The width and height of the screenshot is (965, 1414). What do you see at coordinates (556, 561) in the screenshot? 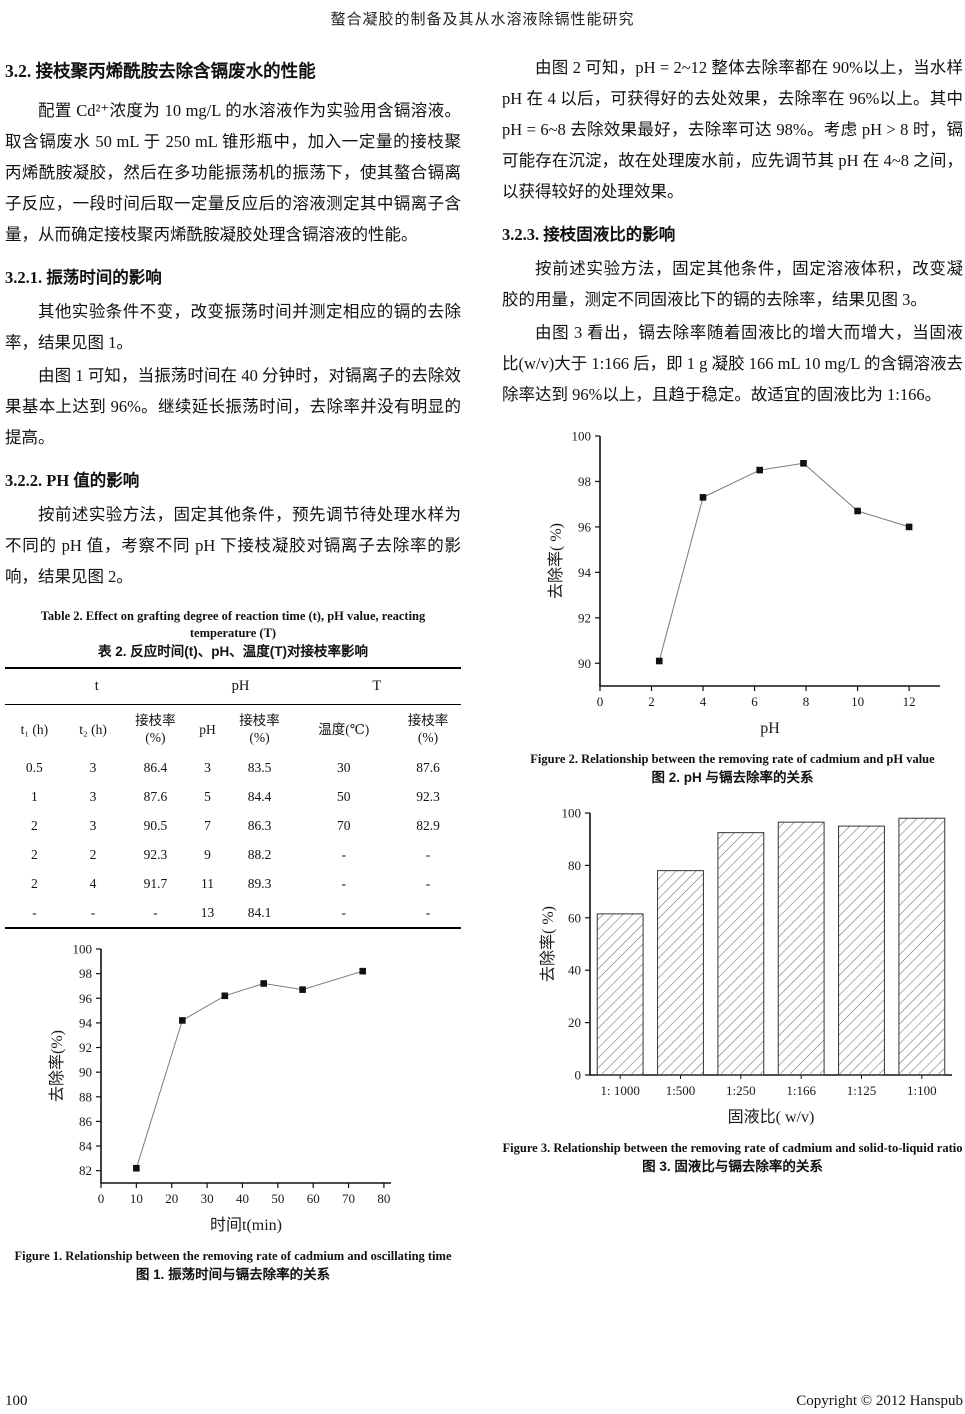
I see `svg-text: 去除率( %)` at bounding box center [556, 561].